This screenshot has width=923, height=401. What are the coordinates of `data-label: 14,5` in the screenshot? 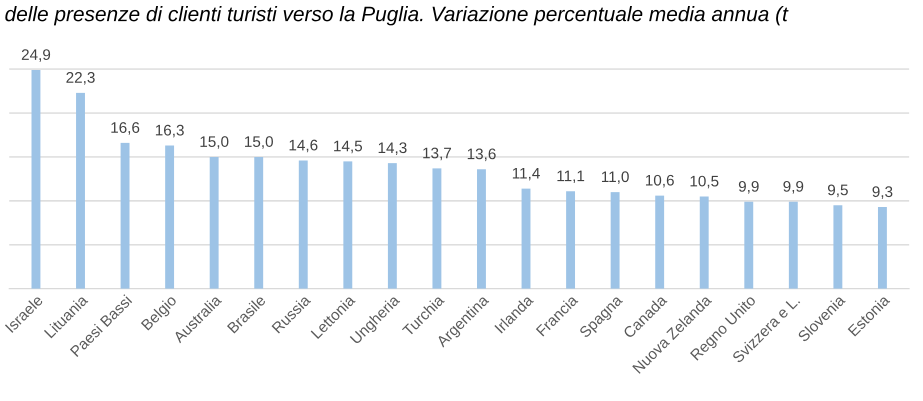 It's located at (348, 147).